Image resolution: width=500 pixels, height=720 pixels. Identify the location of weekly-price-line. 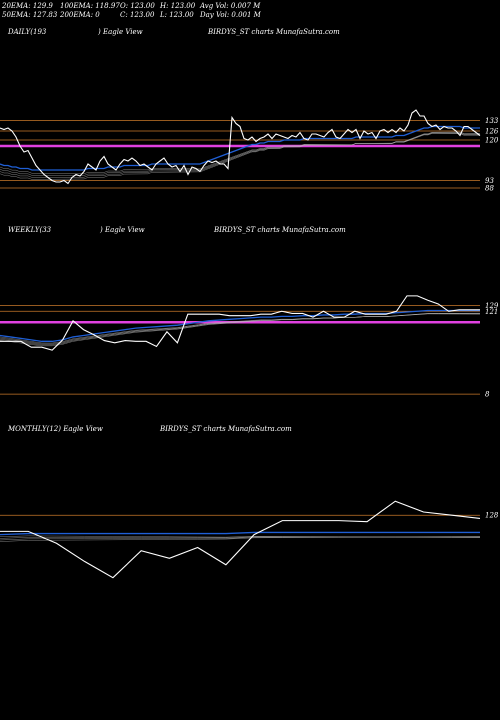
(240, 323).